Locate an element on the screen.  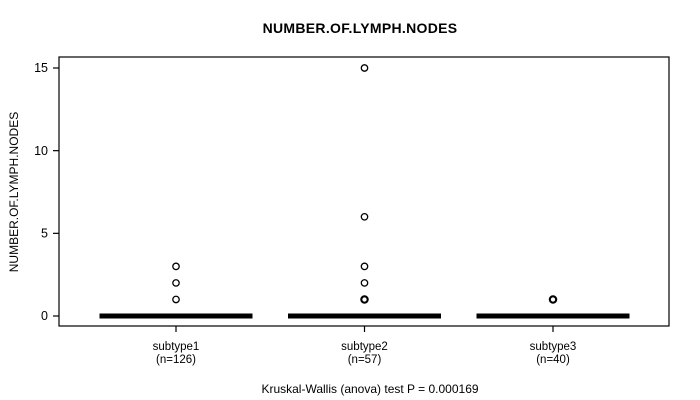
y-tick-label: 5 is located at coordinates (44, 234).